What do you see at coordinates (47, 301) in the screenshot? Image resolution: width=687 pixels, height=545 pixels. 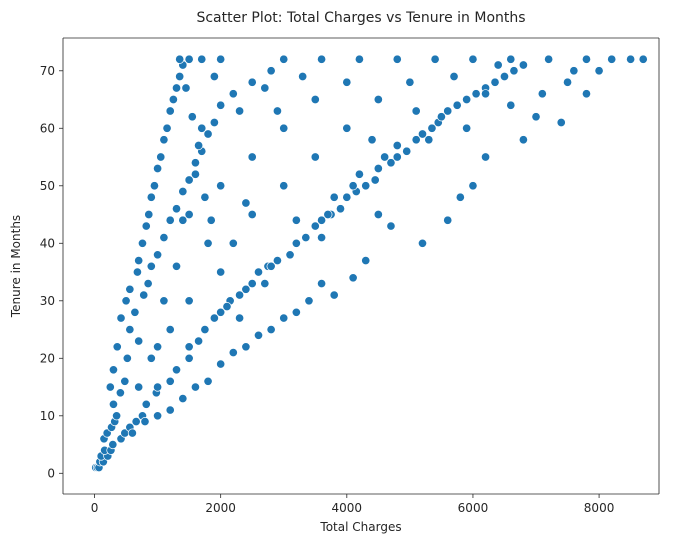 I see `y-tick-label: 30` at bounding box center [47, 301].